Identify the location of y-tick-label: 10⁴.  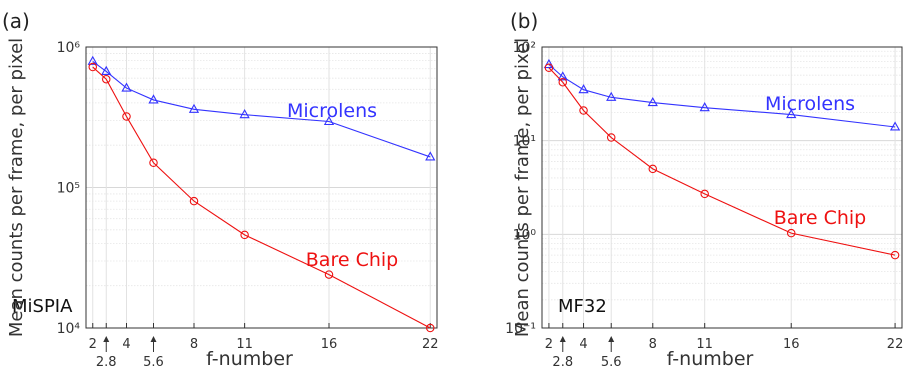
(69, 329).